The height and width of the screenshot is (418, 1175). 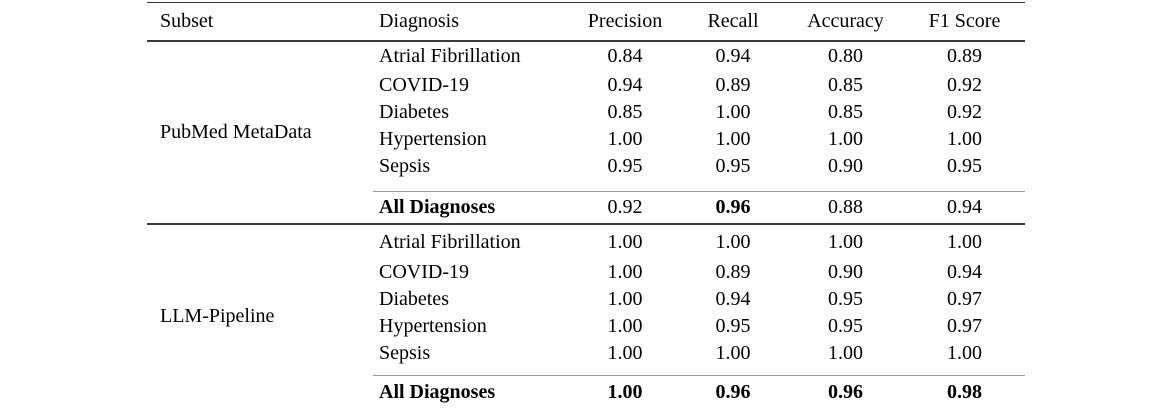 I want to click on summary-row: All Diagnoses 1.00 0.96 0.96 0.98, so click(x=586, y=392).